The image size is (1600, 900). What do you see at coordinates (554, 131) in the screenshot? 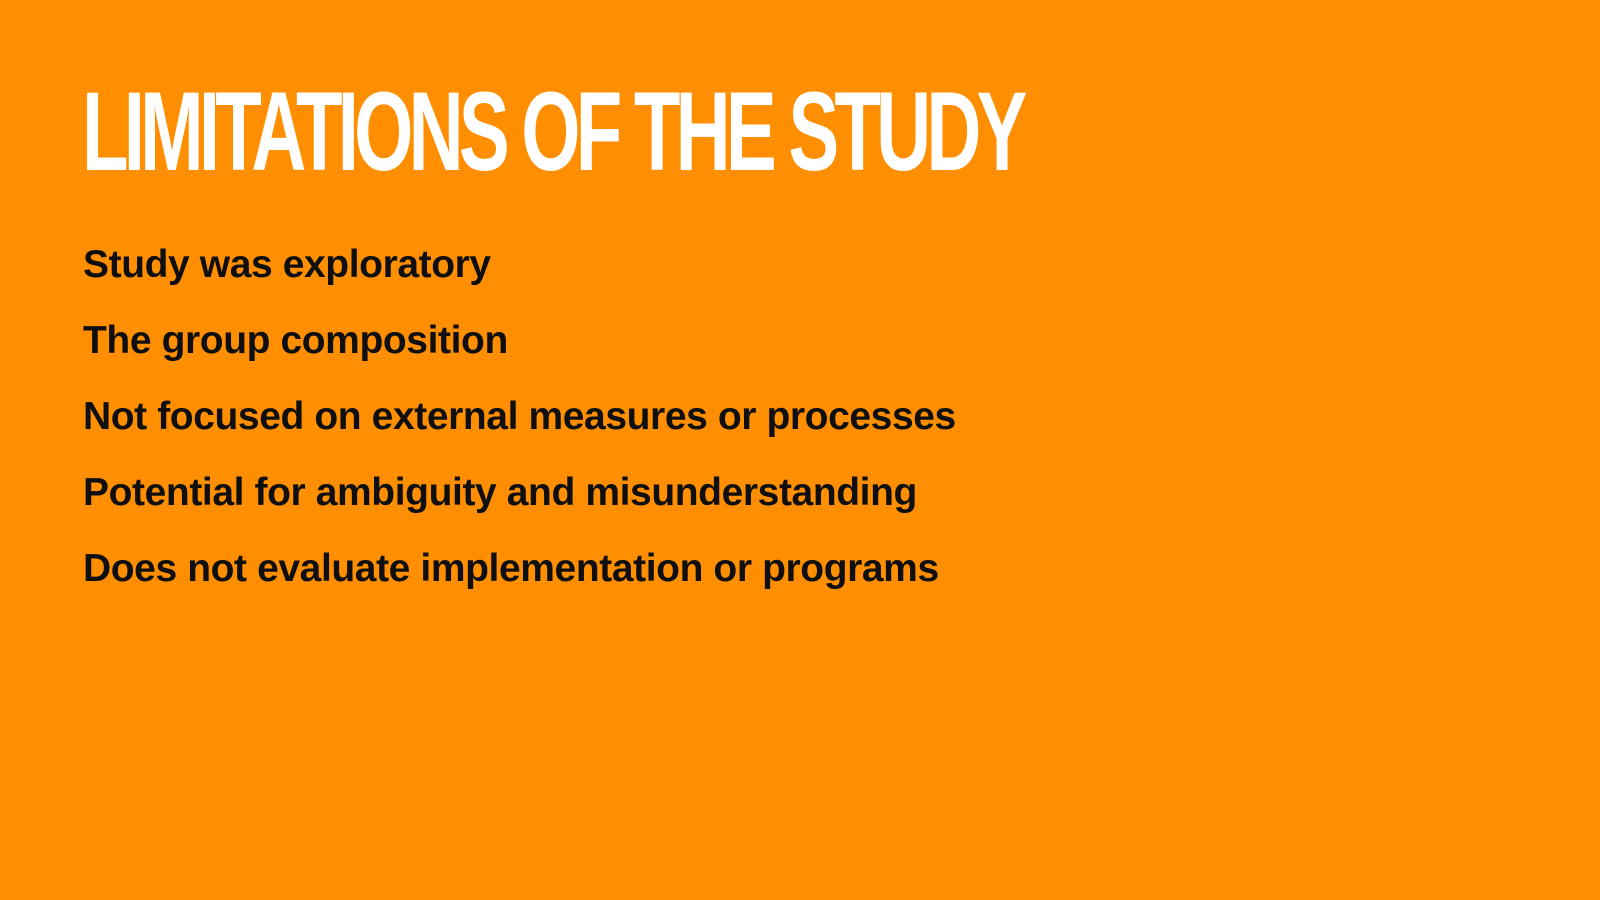
I see `slide-title: LIMITATIONS OF THE STUDY` at bounding box center [554, 131].